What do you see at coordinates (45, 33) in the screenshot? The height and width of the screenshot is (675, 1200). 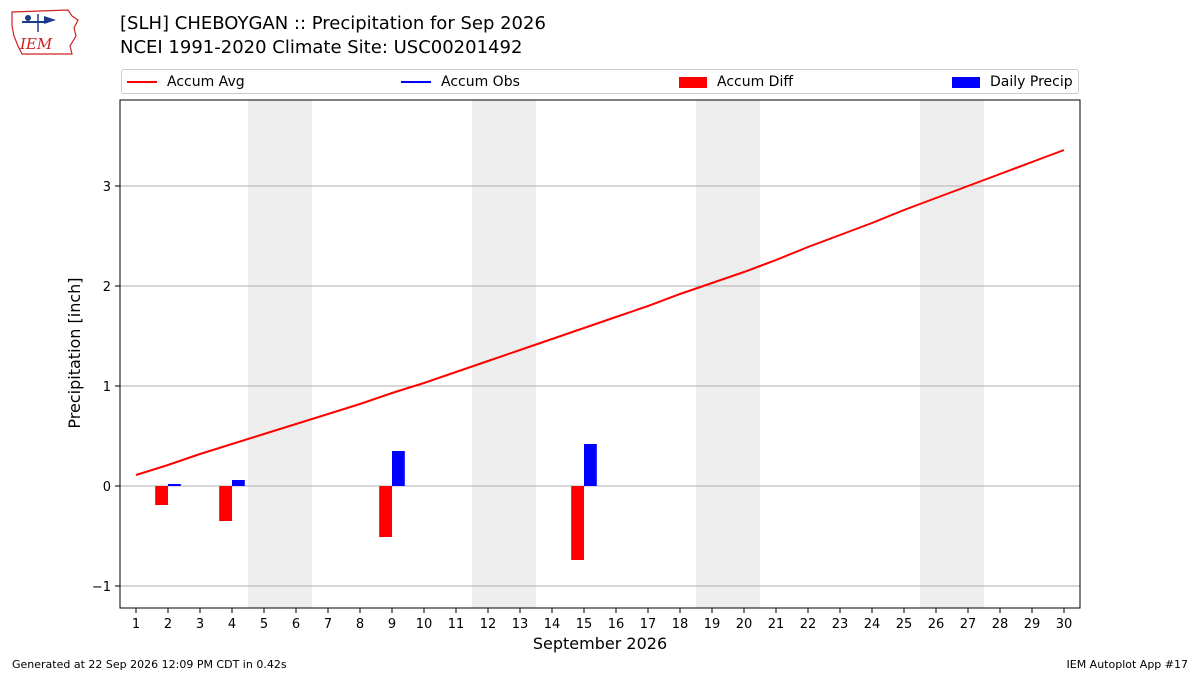 I see `iem-logo: IEM` at bounding box center [45, 33].